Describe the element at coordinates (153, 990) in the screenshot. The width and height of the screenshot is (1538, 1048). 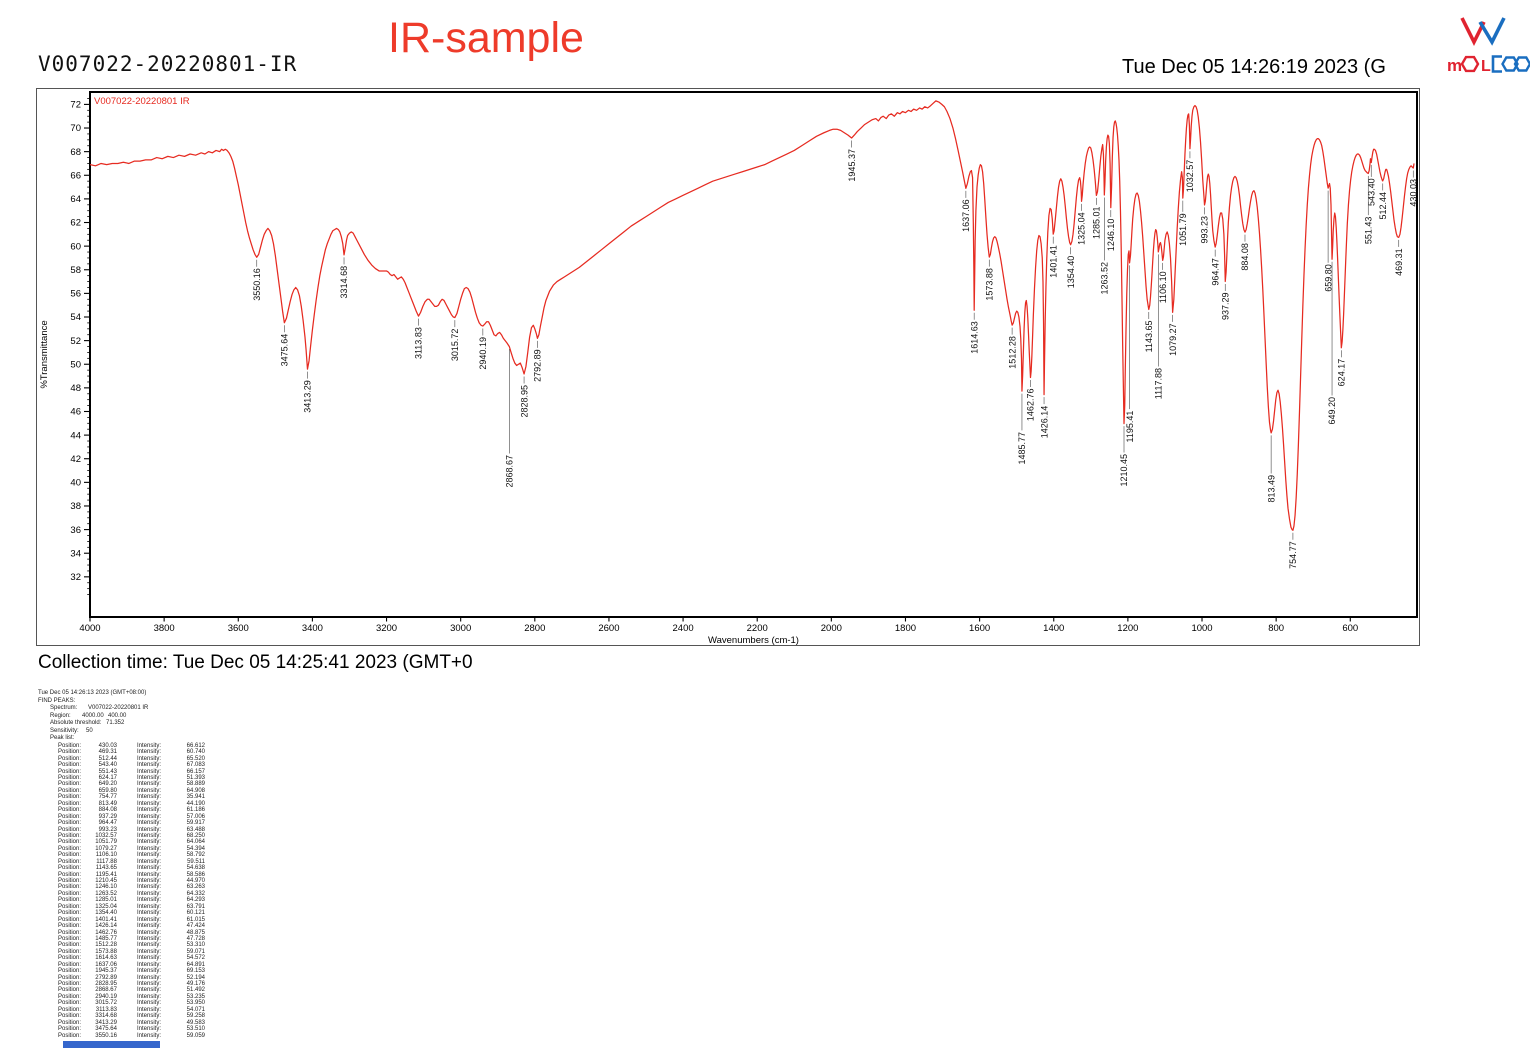
I see `peak-list-row: Position: 2868.67 Intensity: 51.492` at that location.